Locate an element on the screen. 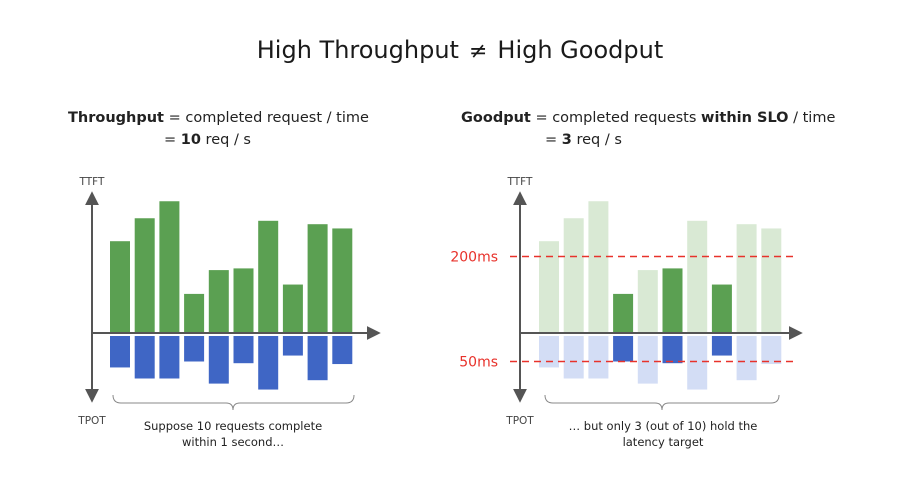  goodput-unit: req / s is located at coordinates (596, 140).